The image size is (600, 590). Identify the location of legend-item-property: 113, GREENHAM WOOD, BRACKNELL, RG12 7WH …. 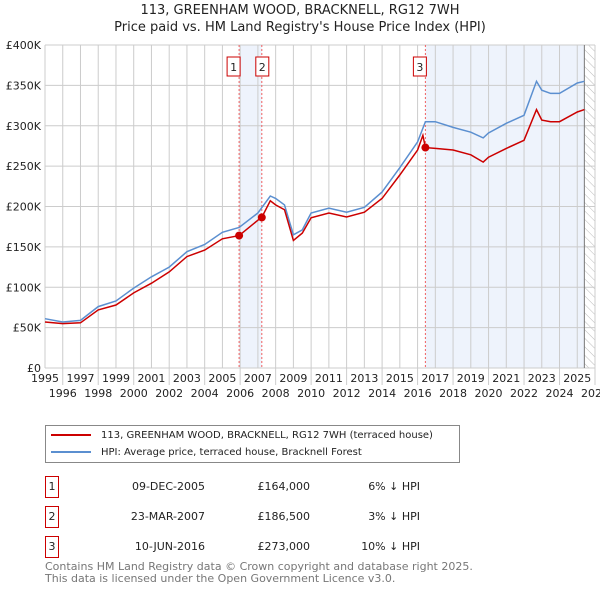
(239, 435).